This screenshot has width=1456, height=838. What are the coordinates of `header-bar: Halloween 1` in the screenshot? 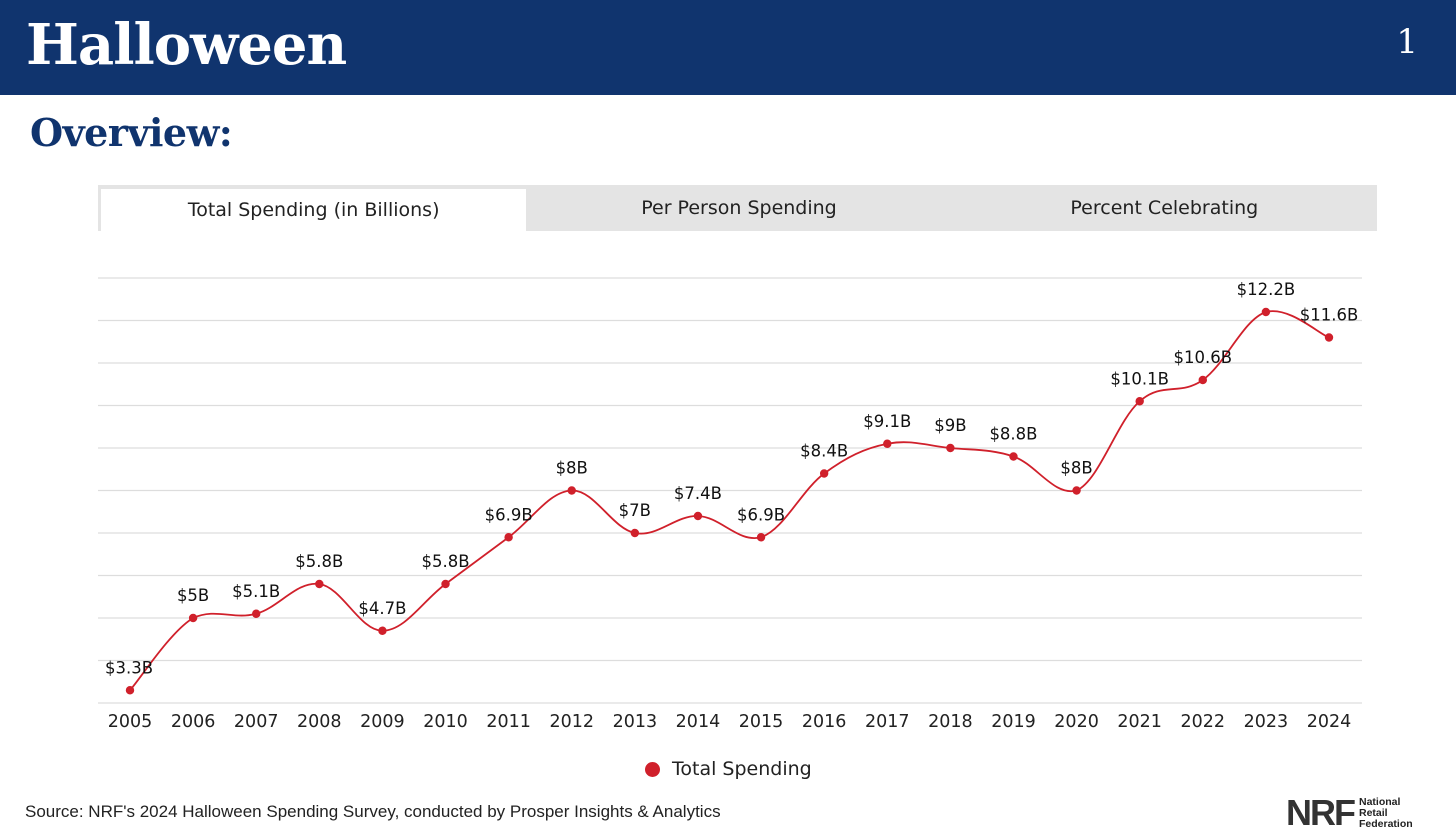 It's located at (728, 47).